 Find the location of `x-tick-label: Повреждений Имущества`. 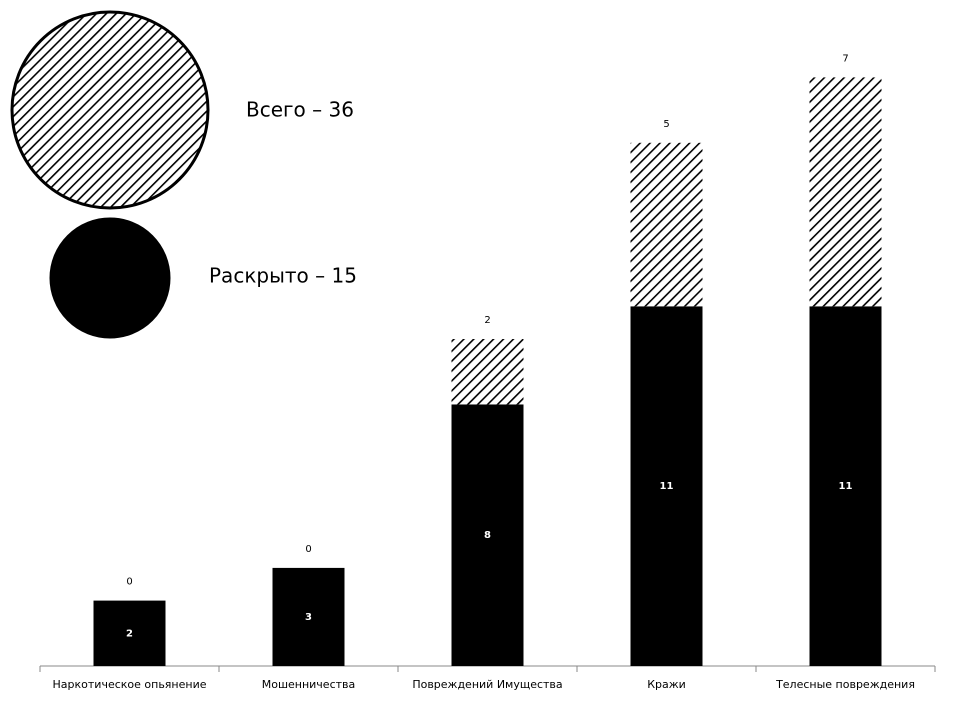

x-tick-label: Повреждений Имущества is located at coordinates (487, 684).